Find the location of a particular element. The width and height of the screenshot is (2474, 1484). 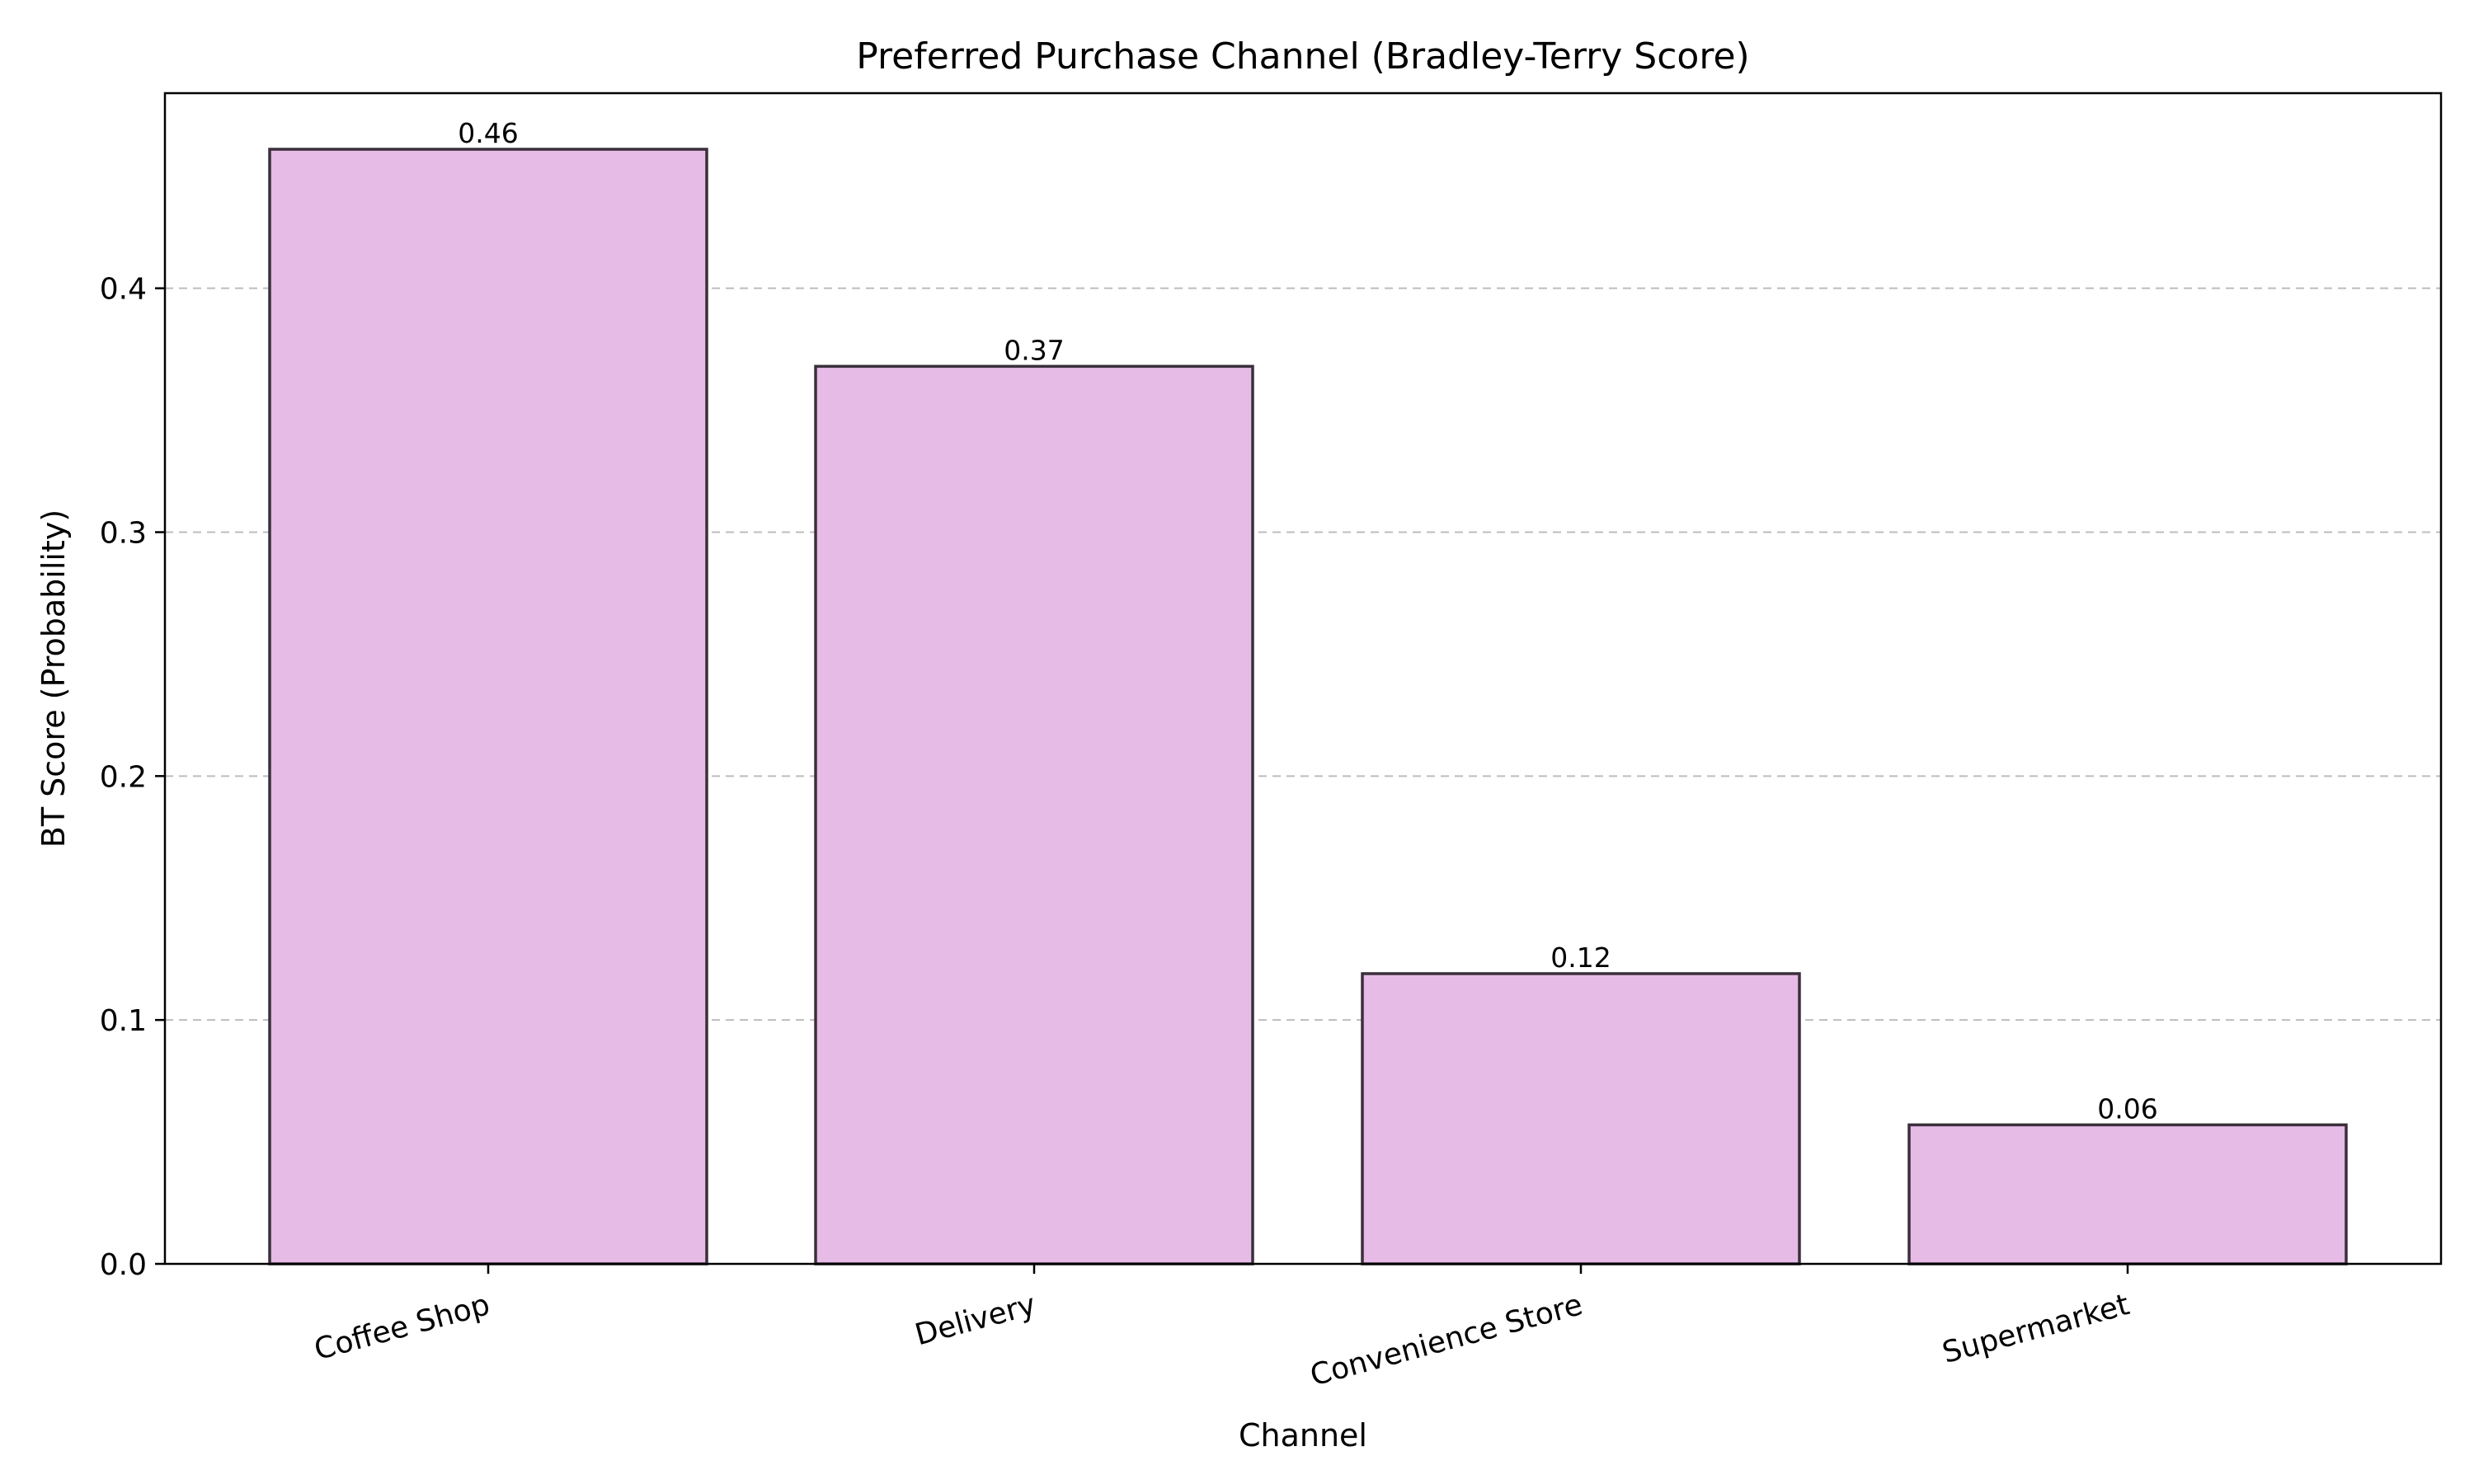

y-tick-label: 0.3 is located at coordinates (123, 534).